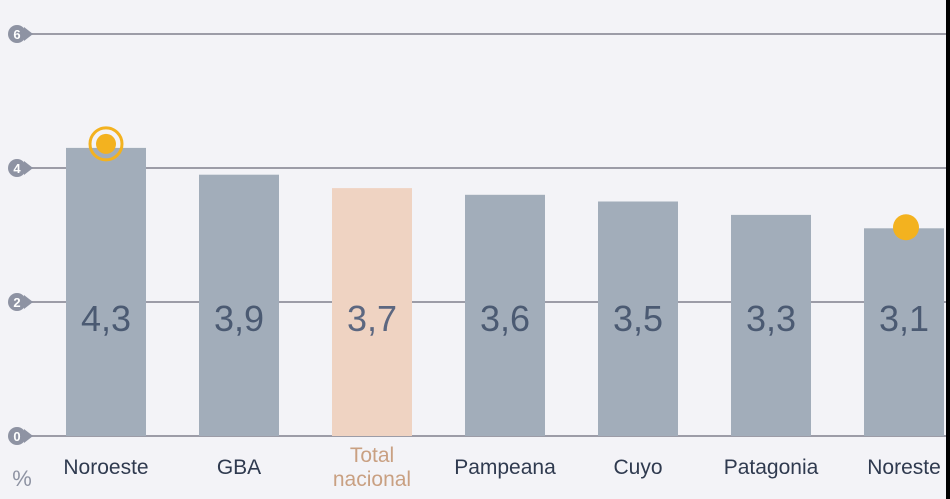  What do you see at coordinates (105, 467) in the screenshot?
I see `category-label: Noroeste` at bounding box center [105, 467].